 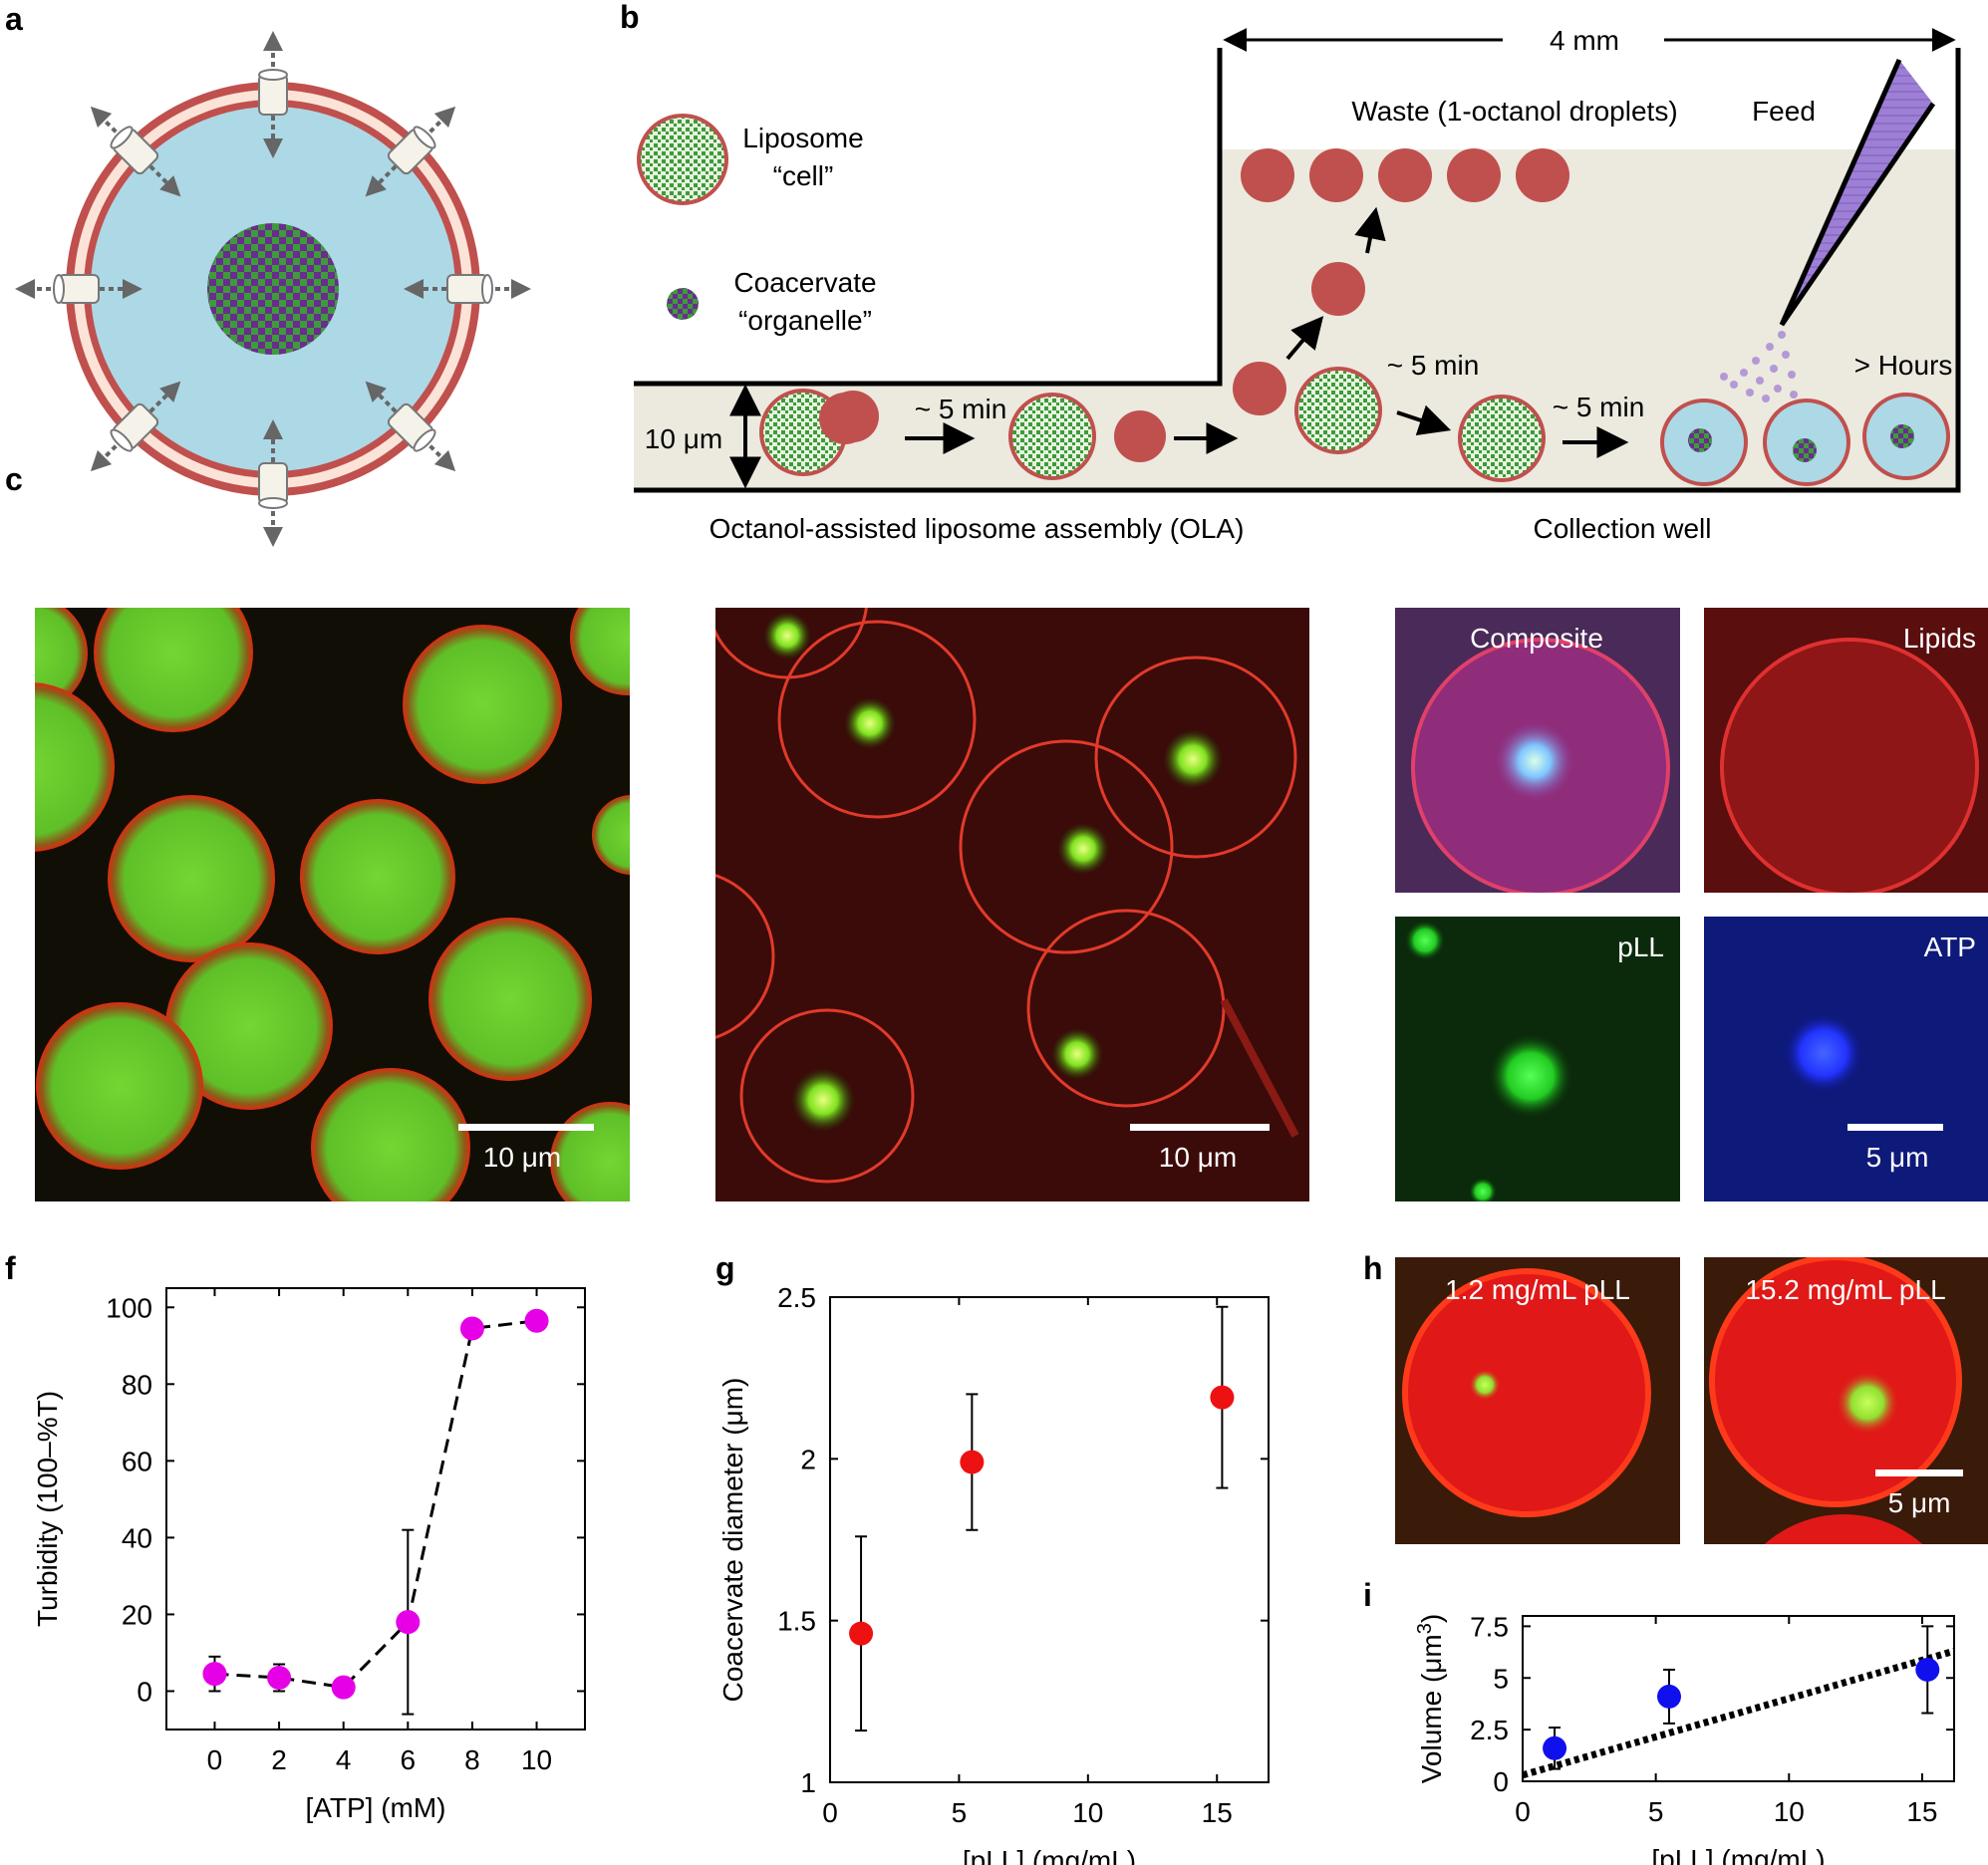 I want to click on linear-fit-line, so click(x=1738, y=1713).